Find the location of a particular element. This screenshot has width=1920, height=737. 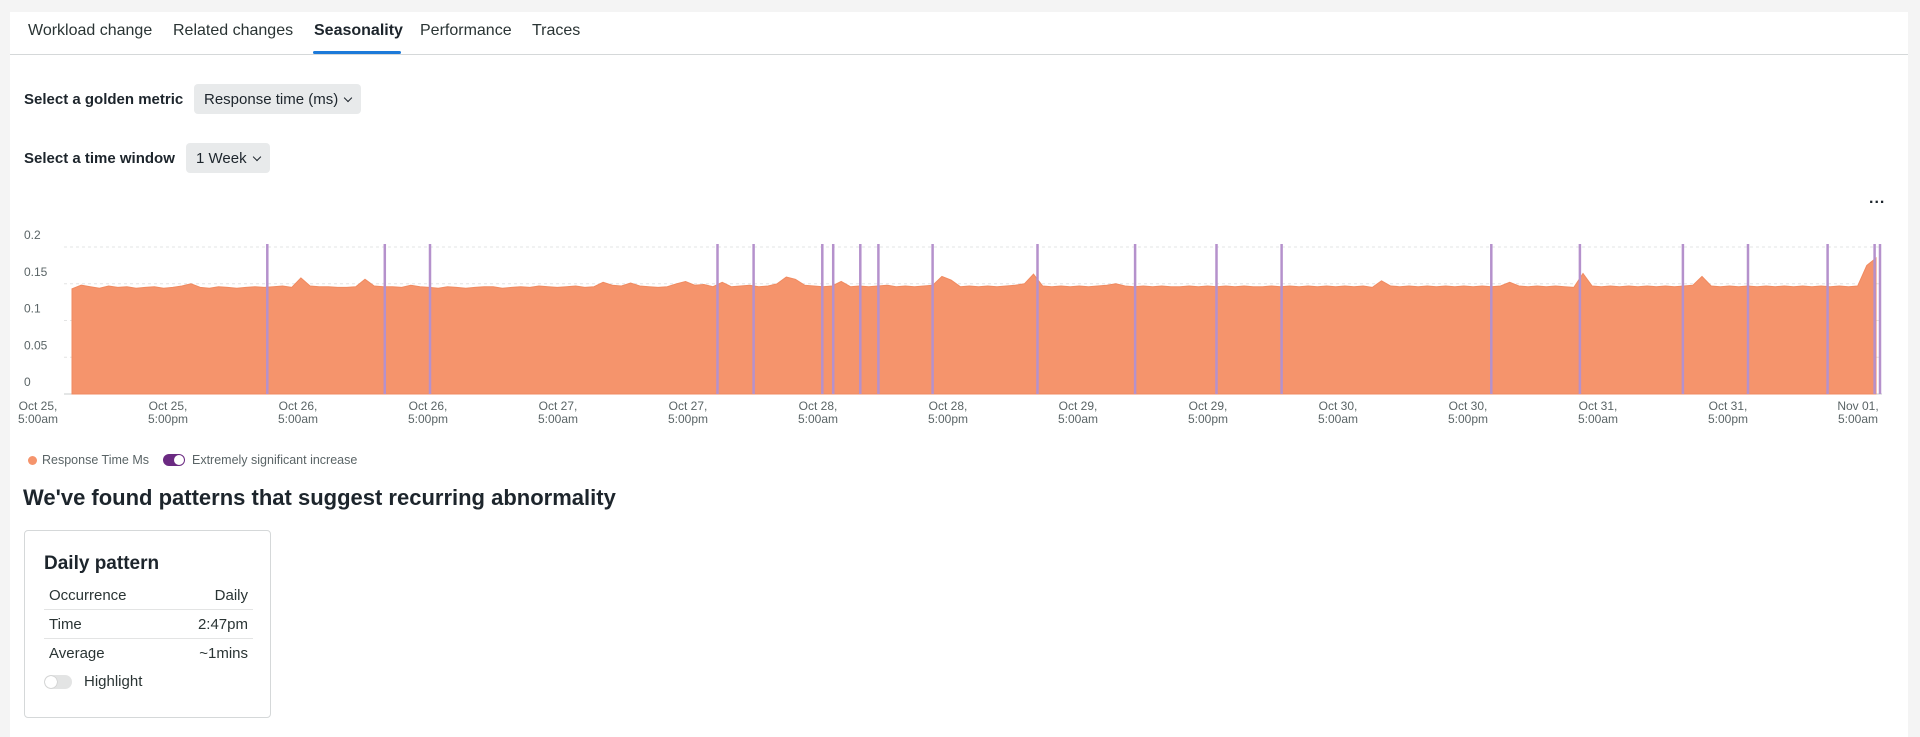

tab-related-changes: Related changes is located at coordinates (233, 30).